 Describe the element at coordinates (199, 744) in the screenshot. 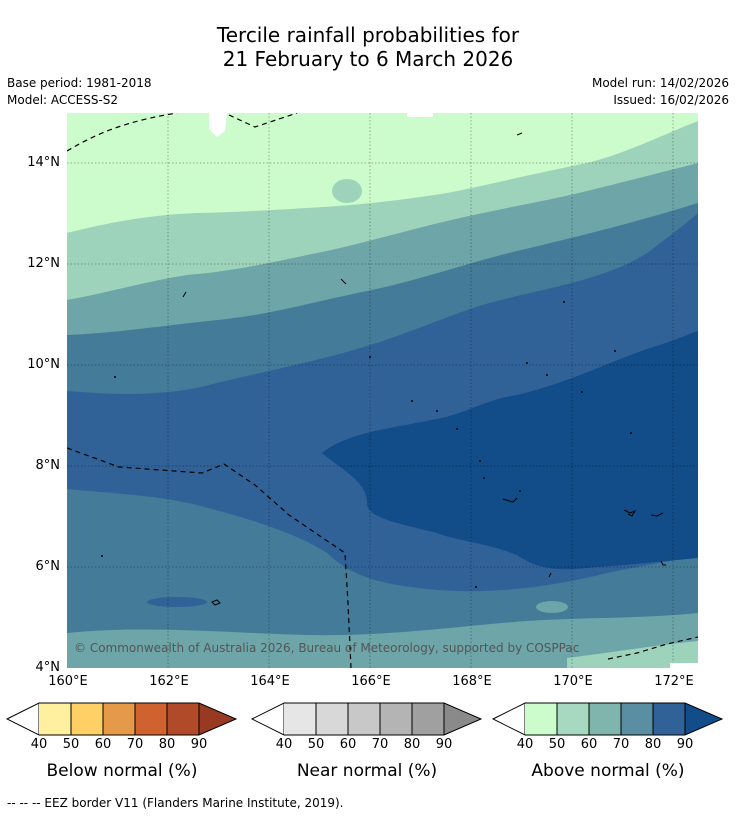

I see `colorbar-below-tick: 90` at that location.